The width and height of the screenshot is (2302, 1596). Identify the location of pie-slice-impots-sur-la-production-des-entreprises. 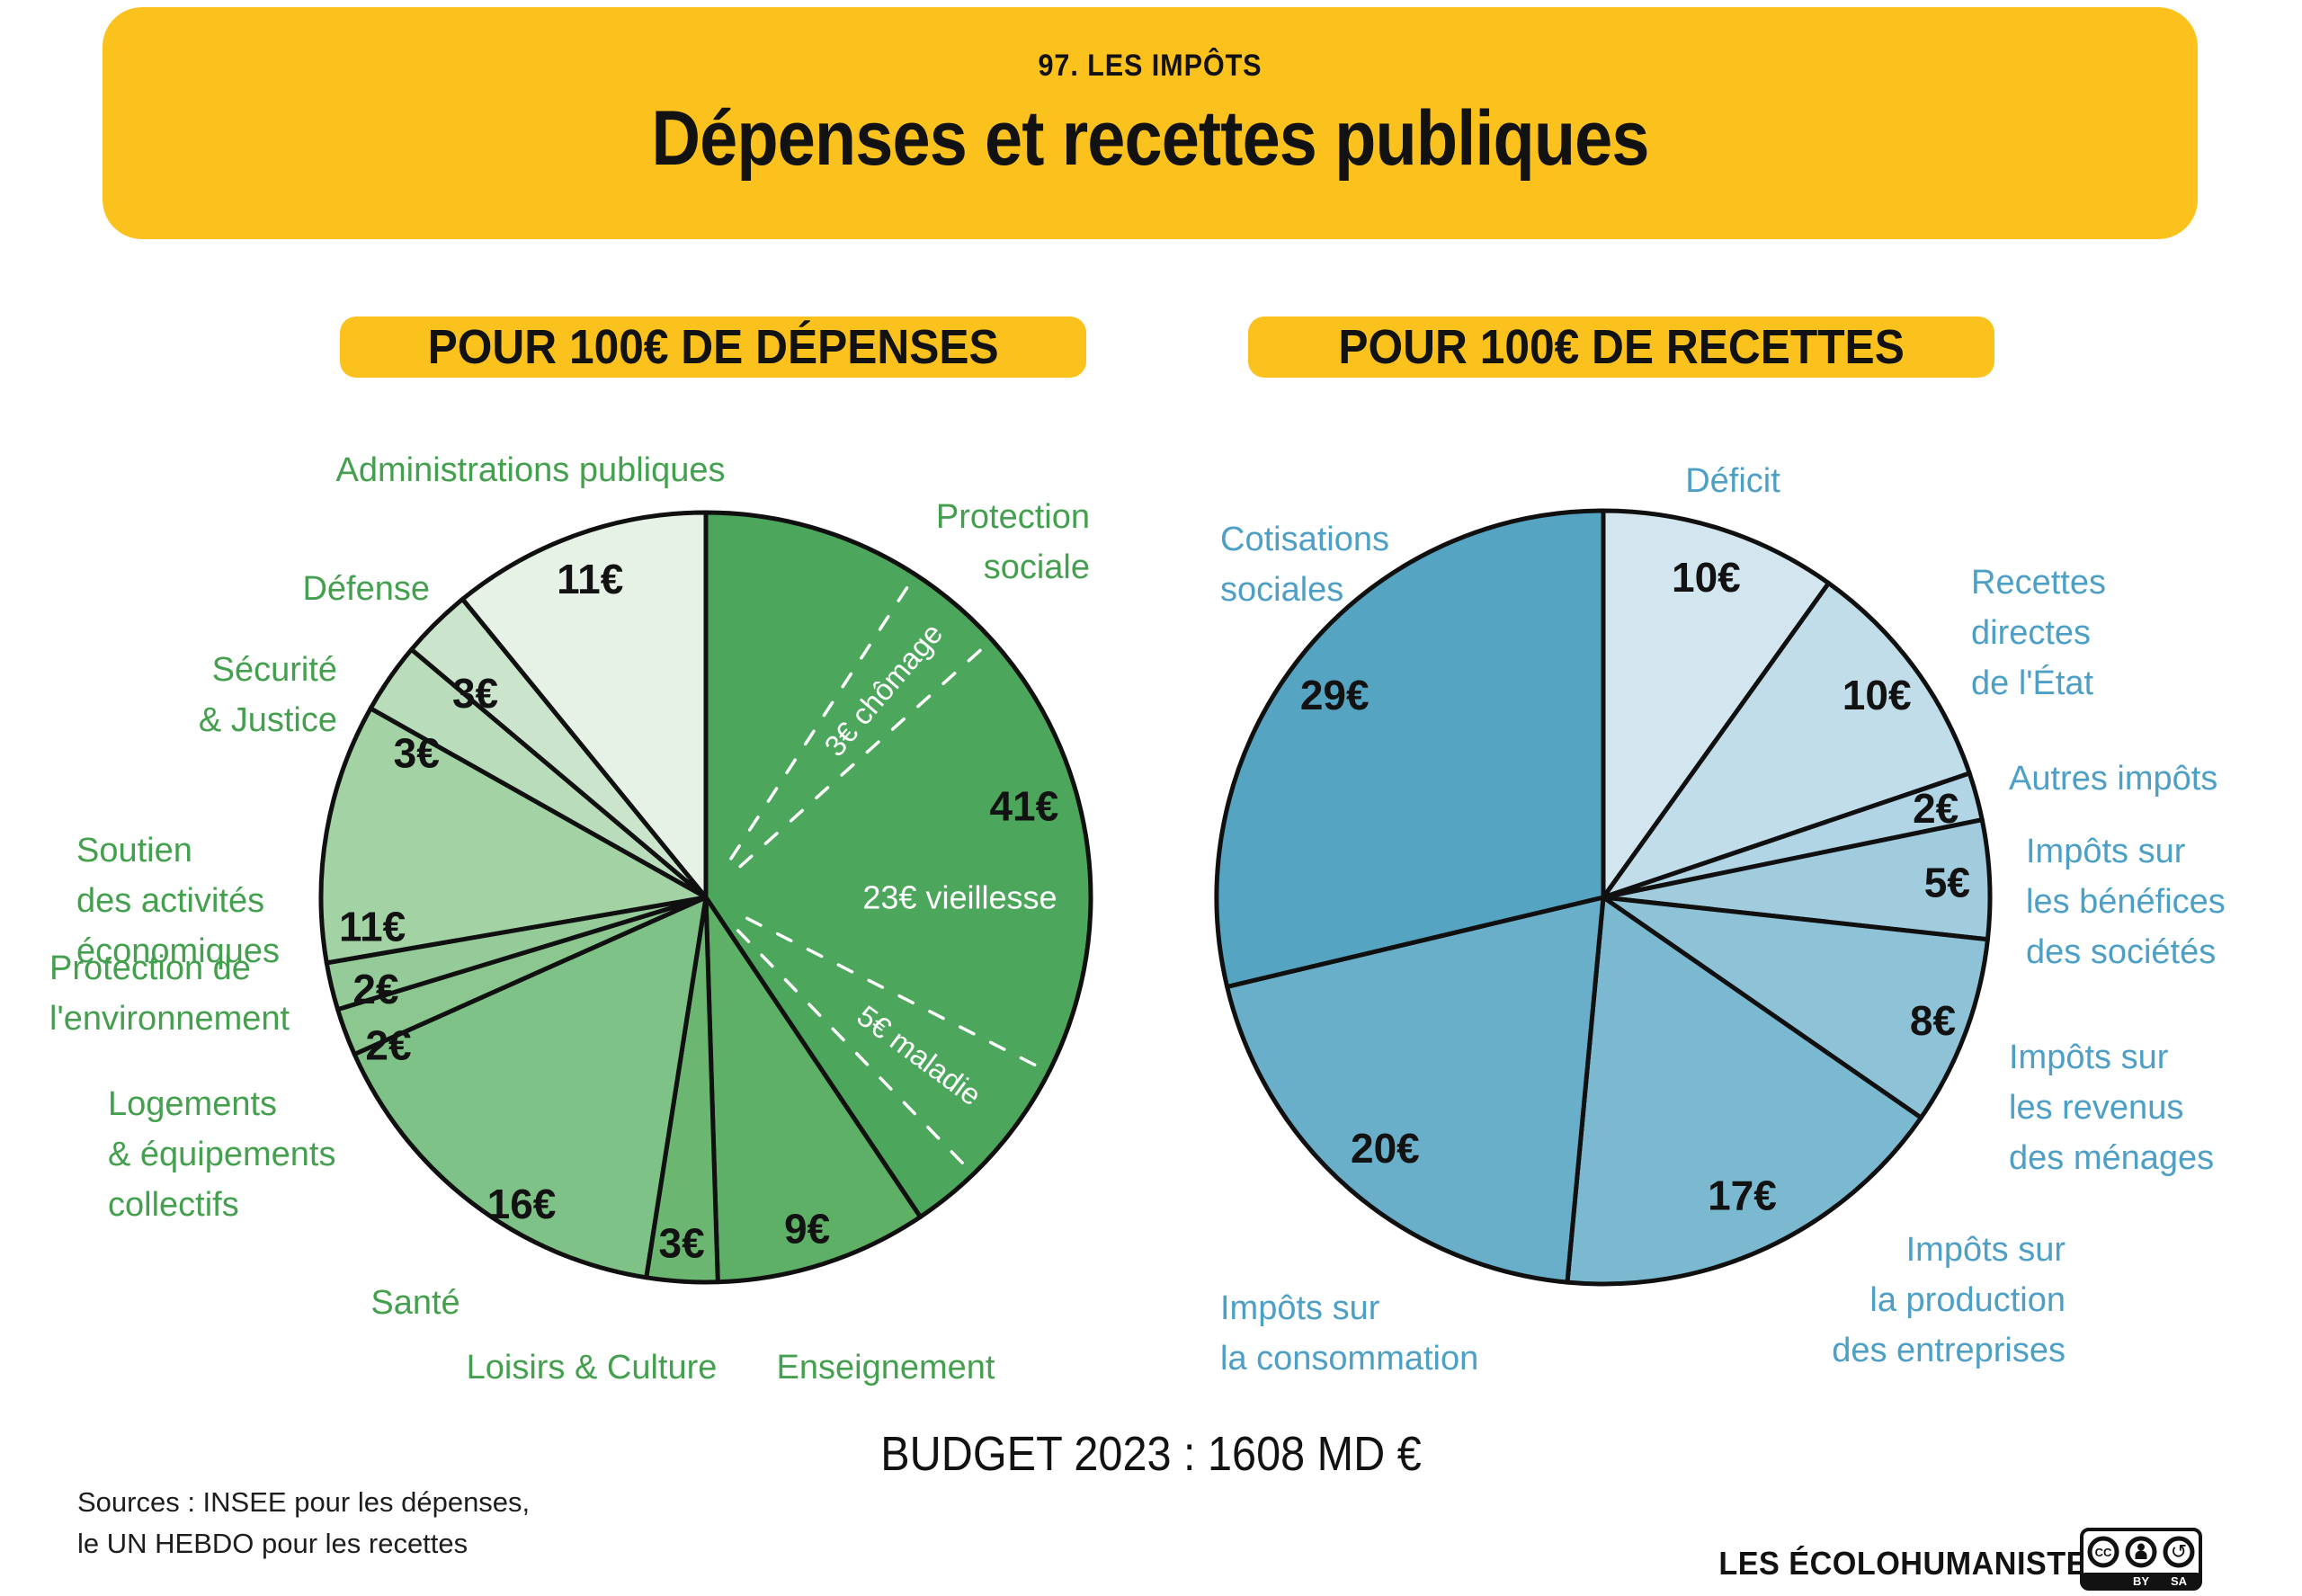
(1744, 1091).